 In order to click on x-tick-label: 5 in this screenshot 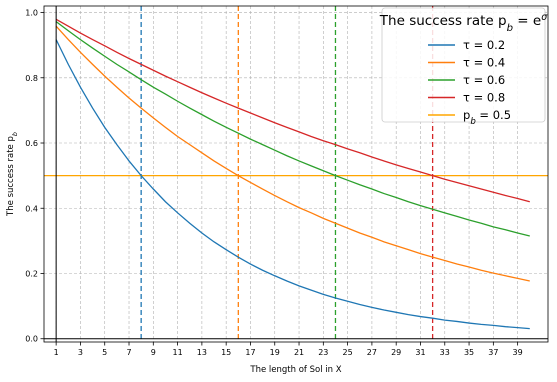, I will do `click(104, 352)`.